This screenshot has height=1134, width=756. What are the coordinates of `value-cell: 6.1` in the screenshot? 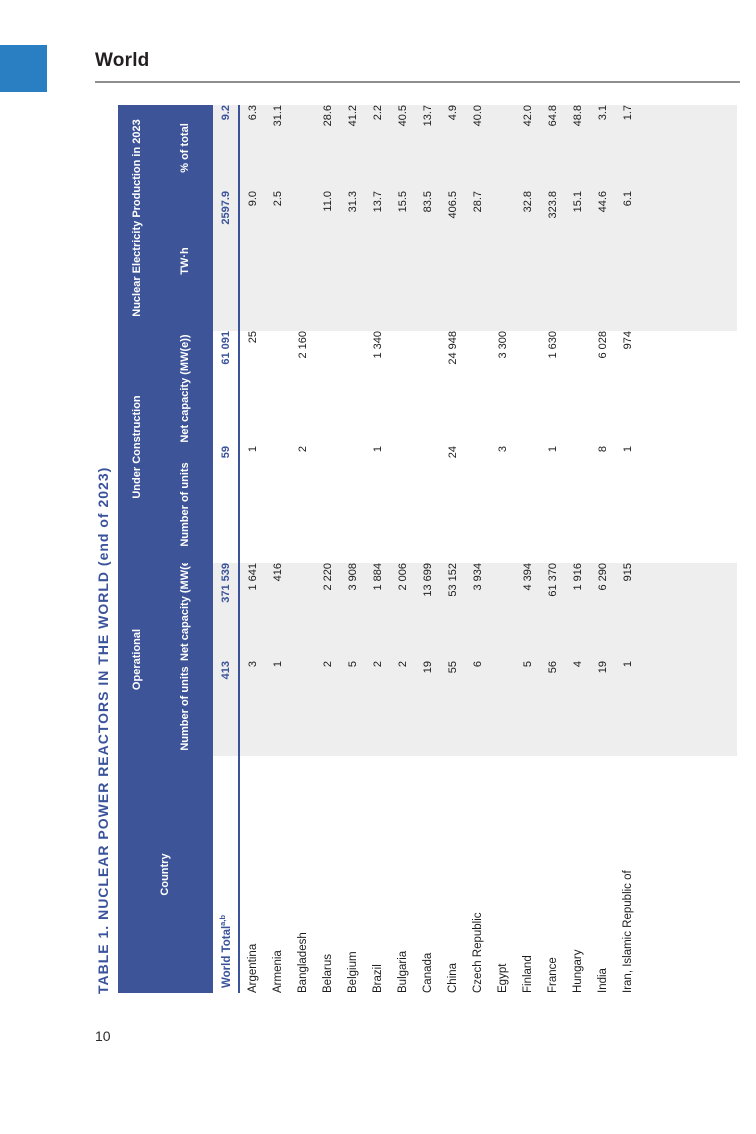 It's located at (627, 261).